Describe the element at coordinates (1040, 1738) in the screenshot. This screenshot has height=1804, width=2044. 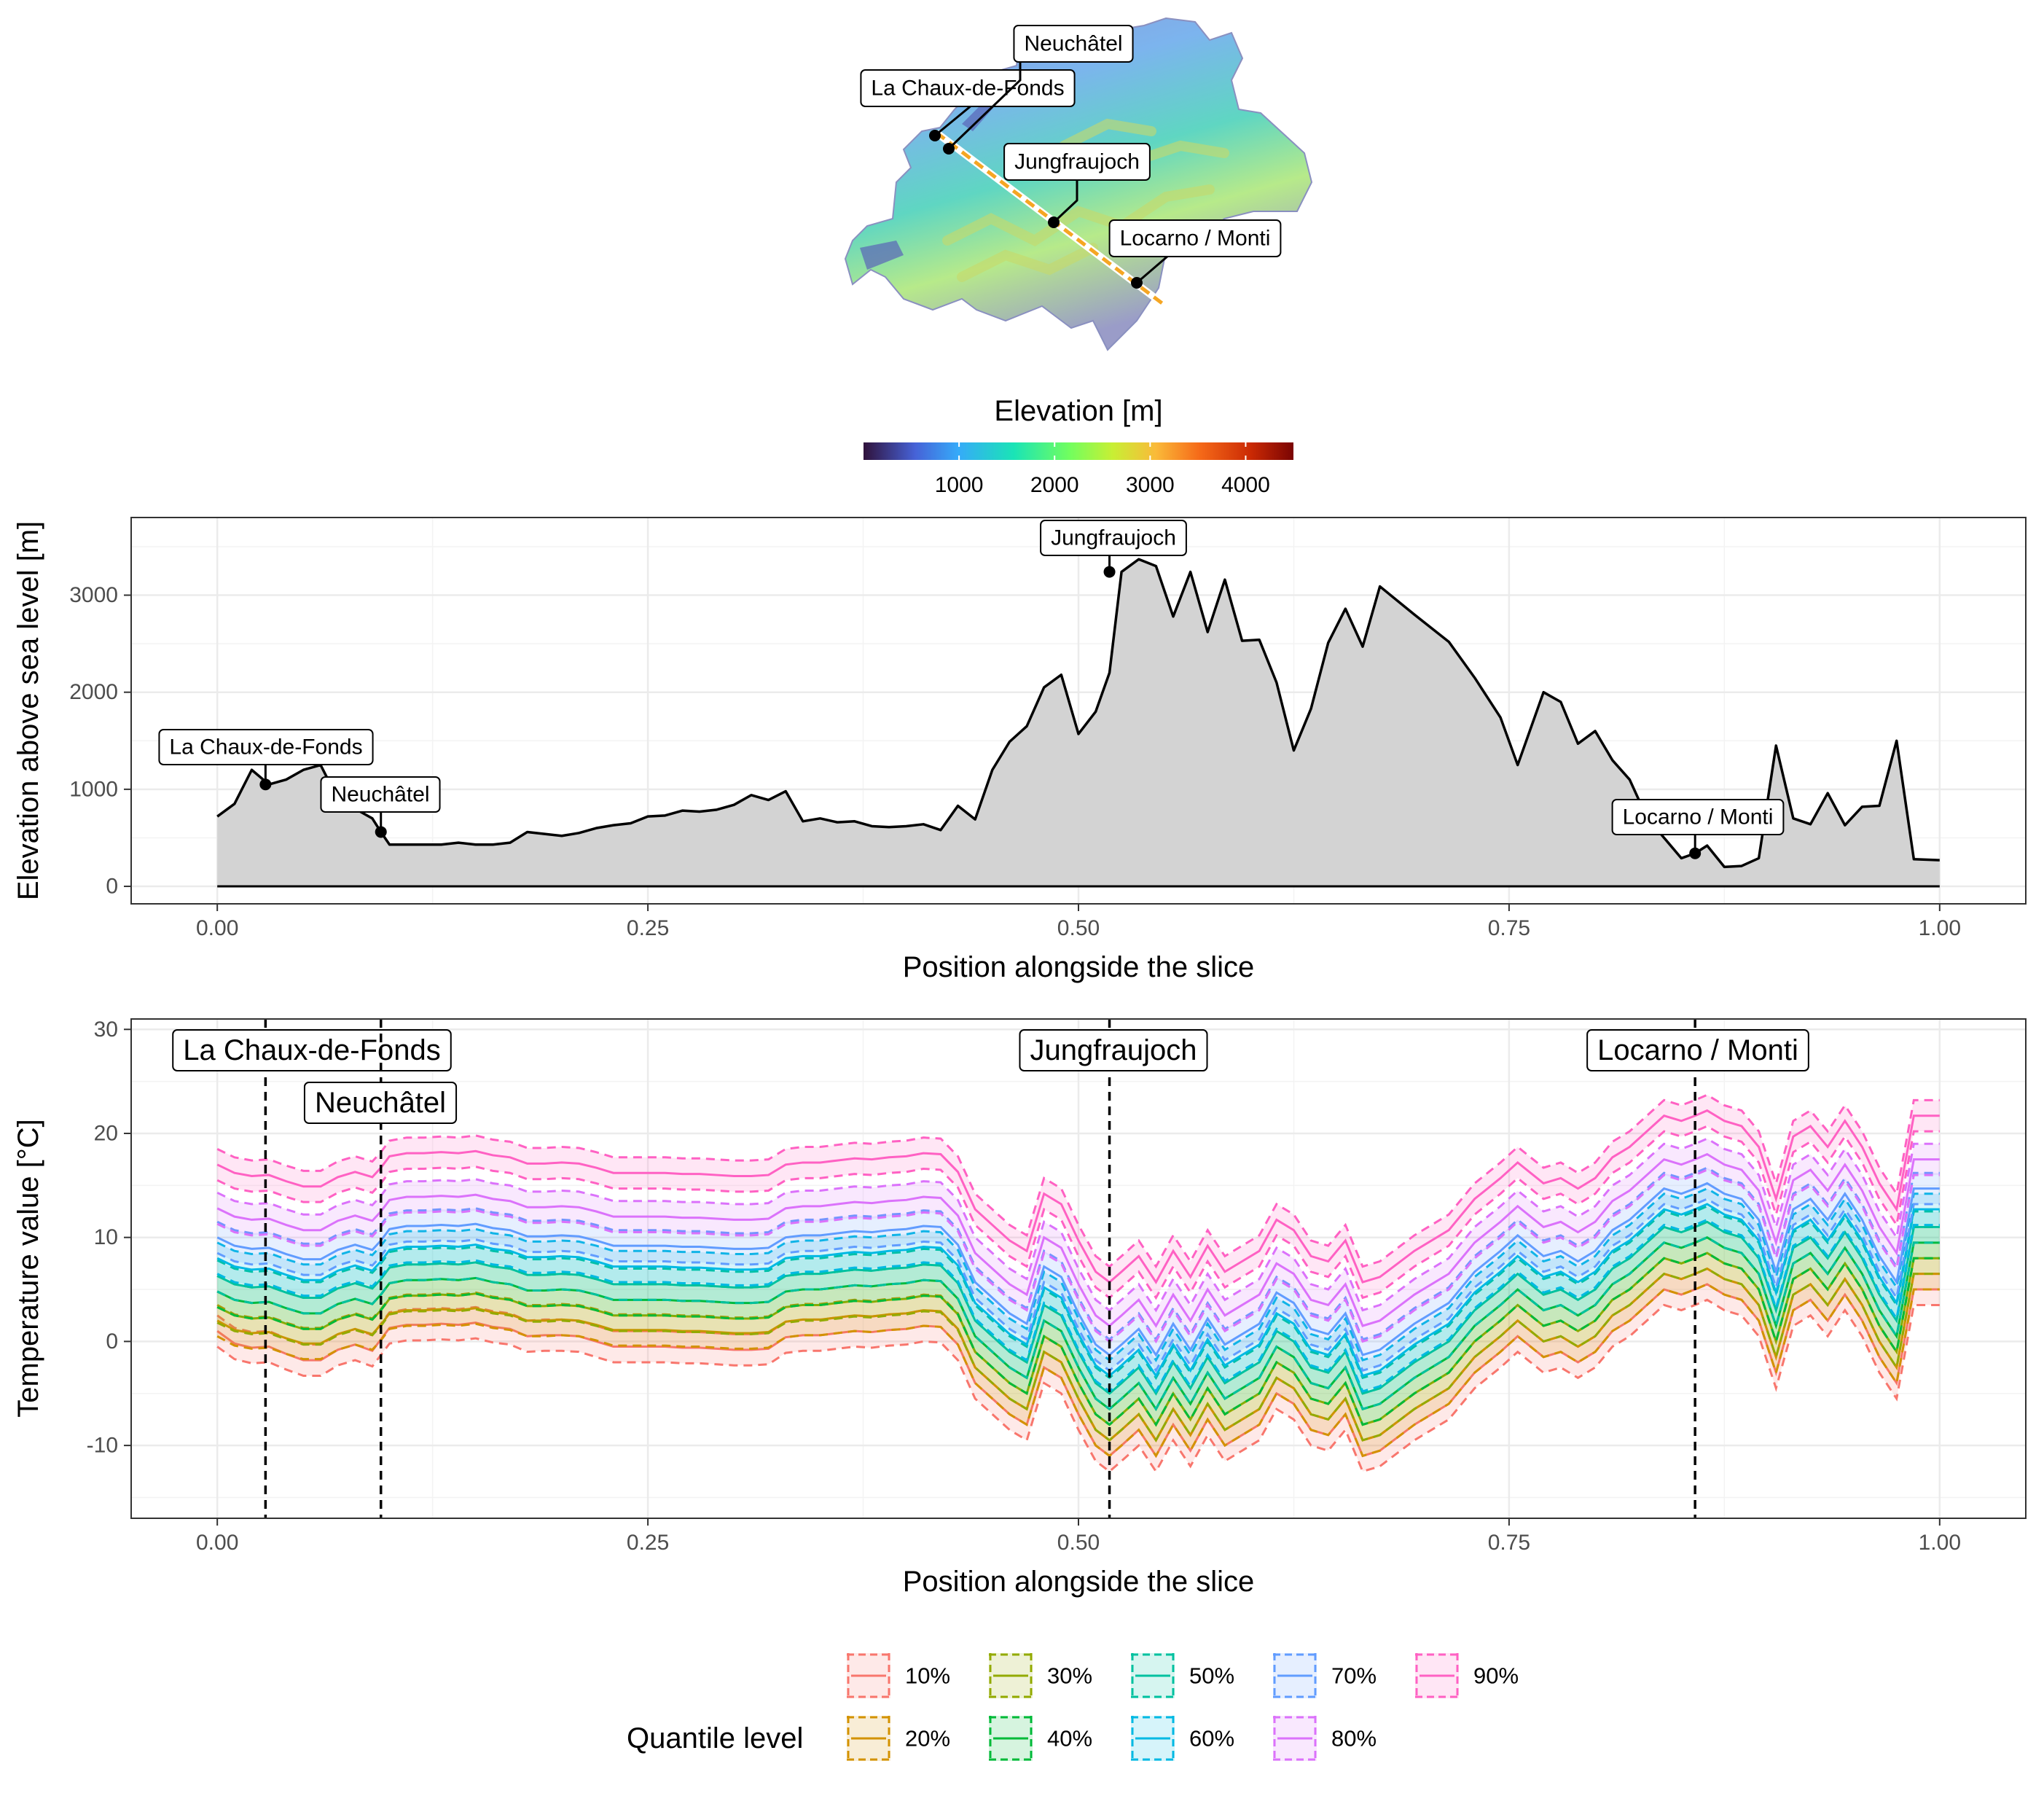
I see `legend-item-40%: 40%` at that location.